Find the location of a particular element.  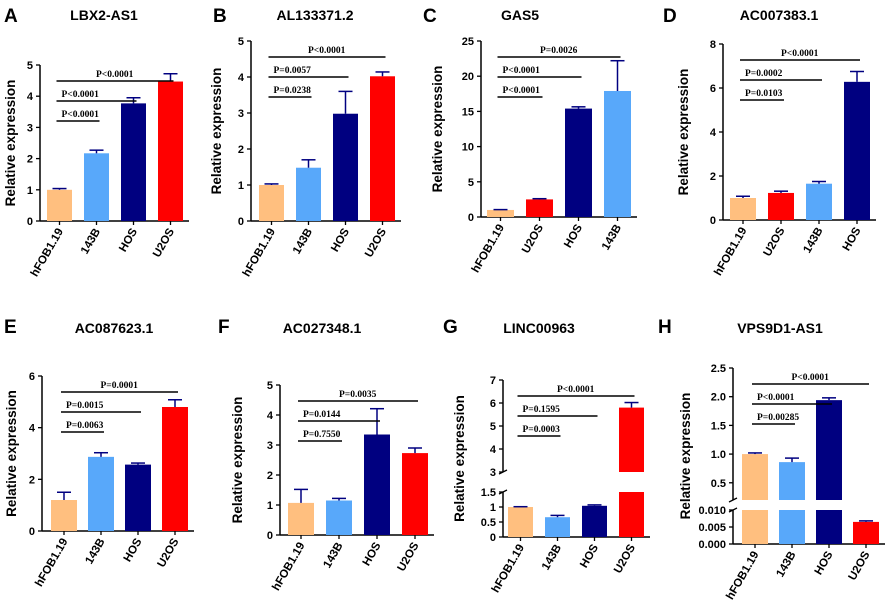

y-tick-label: 10 is located at coordinates (468, 148).